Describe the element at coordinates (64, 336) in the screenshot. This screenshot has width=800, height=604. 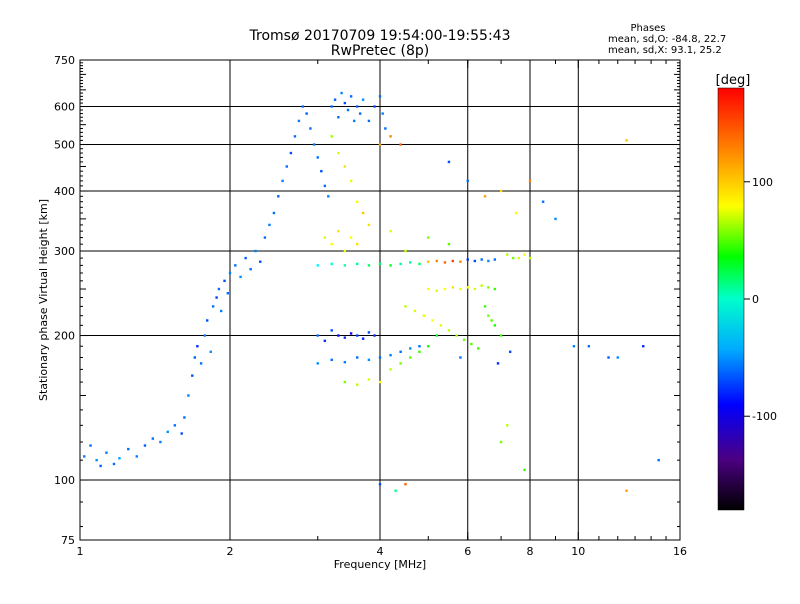
I see `y-tick-label: 200` at that location.